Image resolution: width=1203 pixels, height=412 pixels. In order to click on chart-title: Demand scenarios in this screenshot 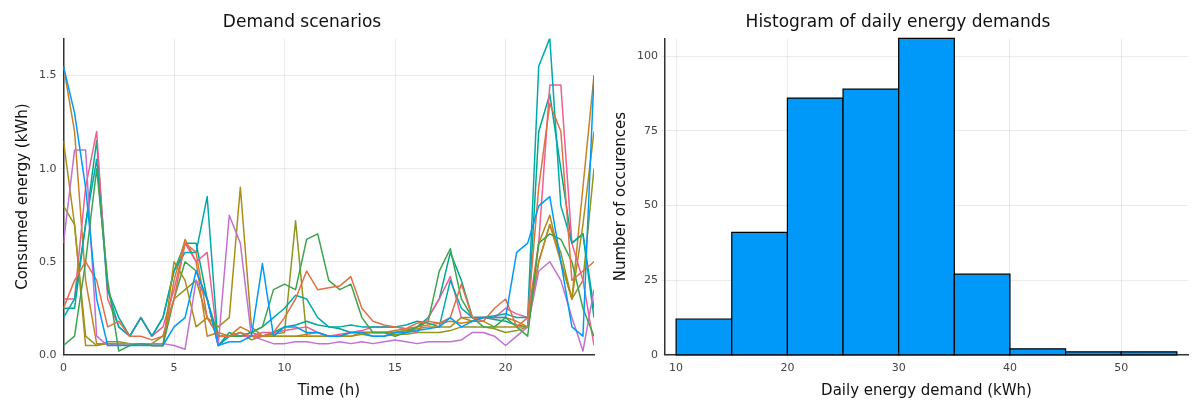, I will do `click(302, 20)`.